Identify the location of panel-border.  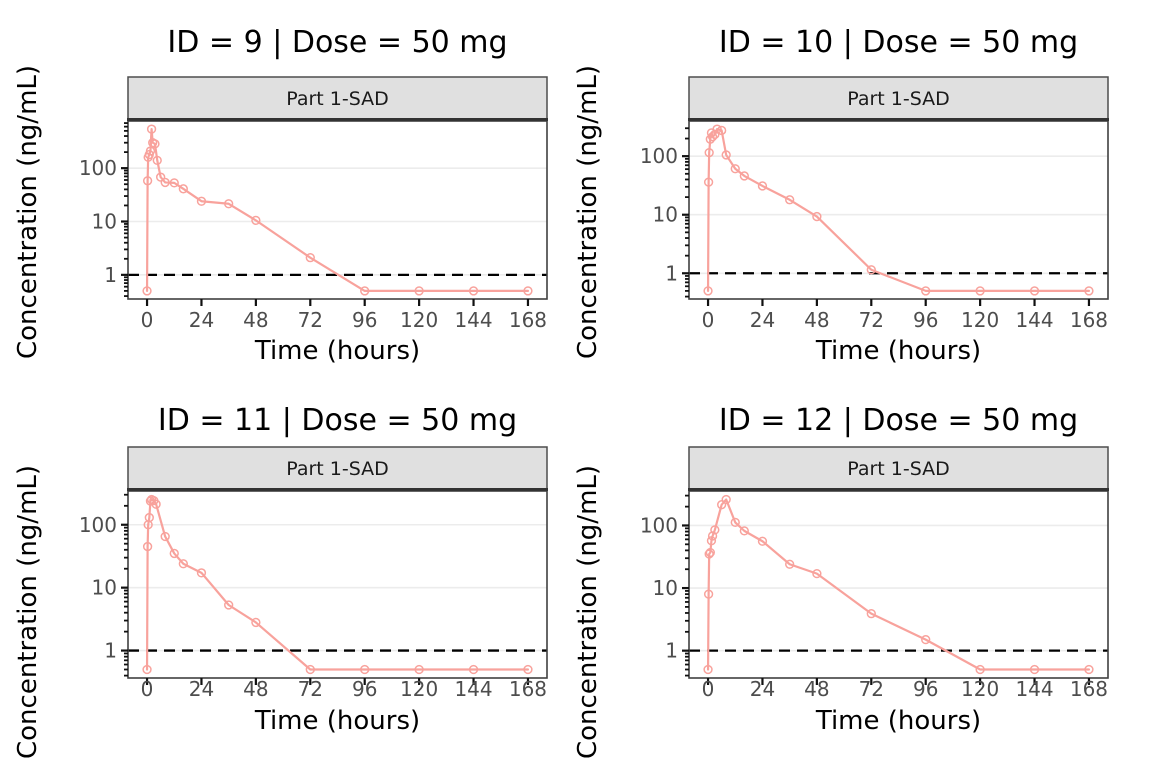
(337, 210).